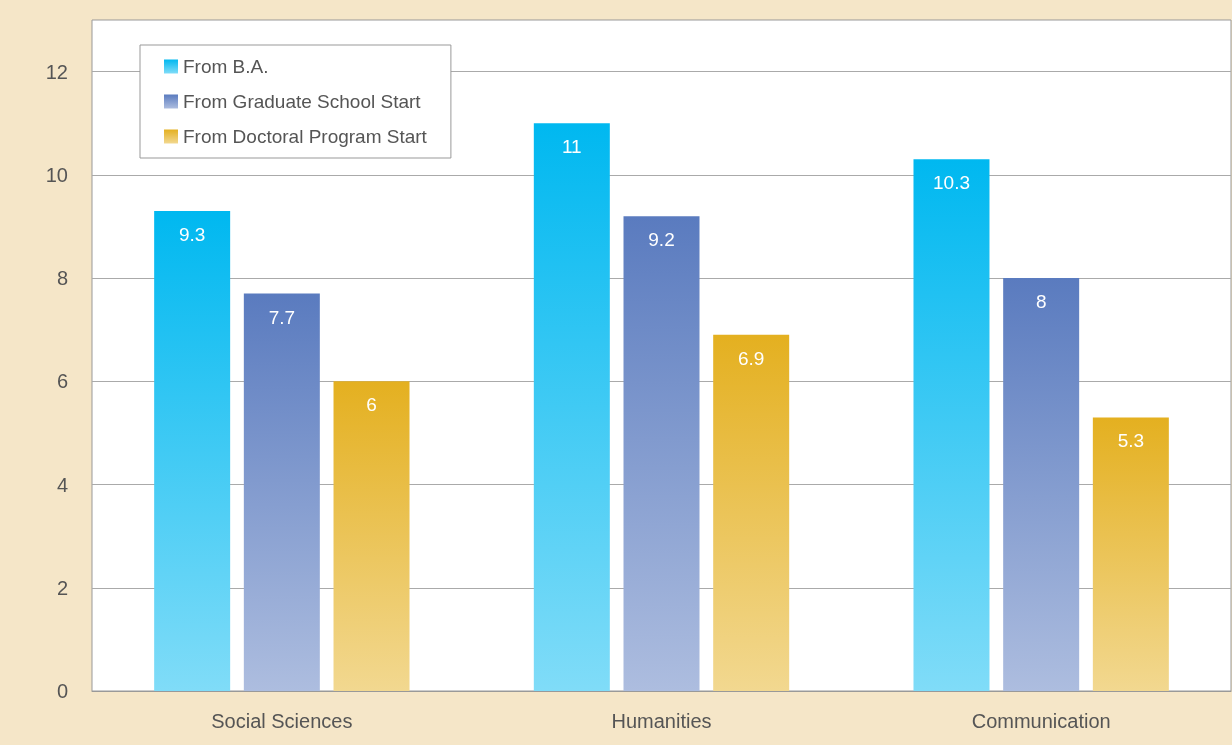 The width and height of the screenshot is (1232, 745). What do you see at coordinates (62, 278) in the screenshot?
I see `y-tick-label: 8` at bounding box center [62, 278].